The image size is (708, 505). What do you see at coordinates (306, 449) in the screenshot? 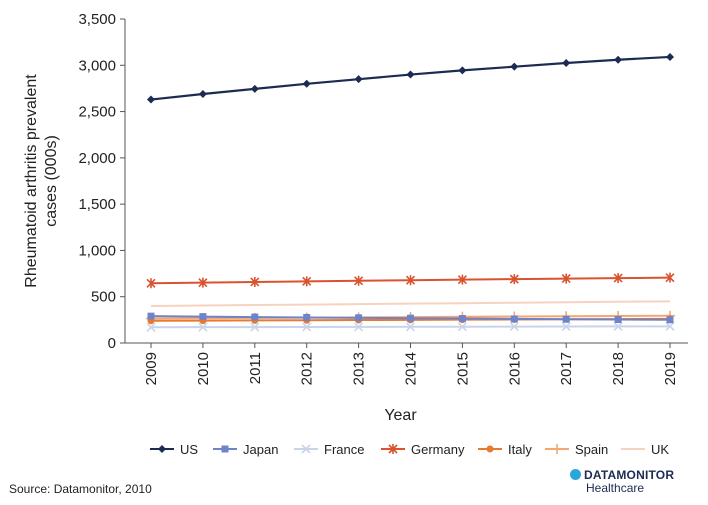
I see `legend-marker-france` at bounding box center [306, 449].